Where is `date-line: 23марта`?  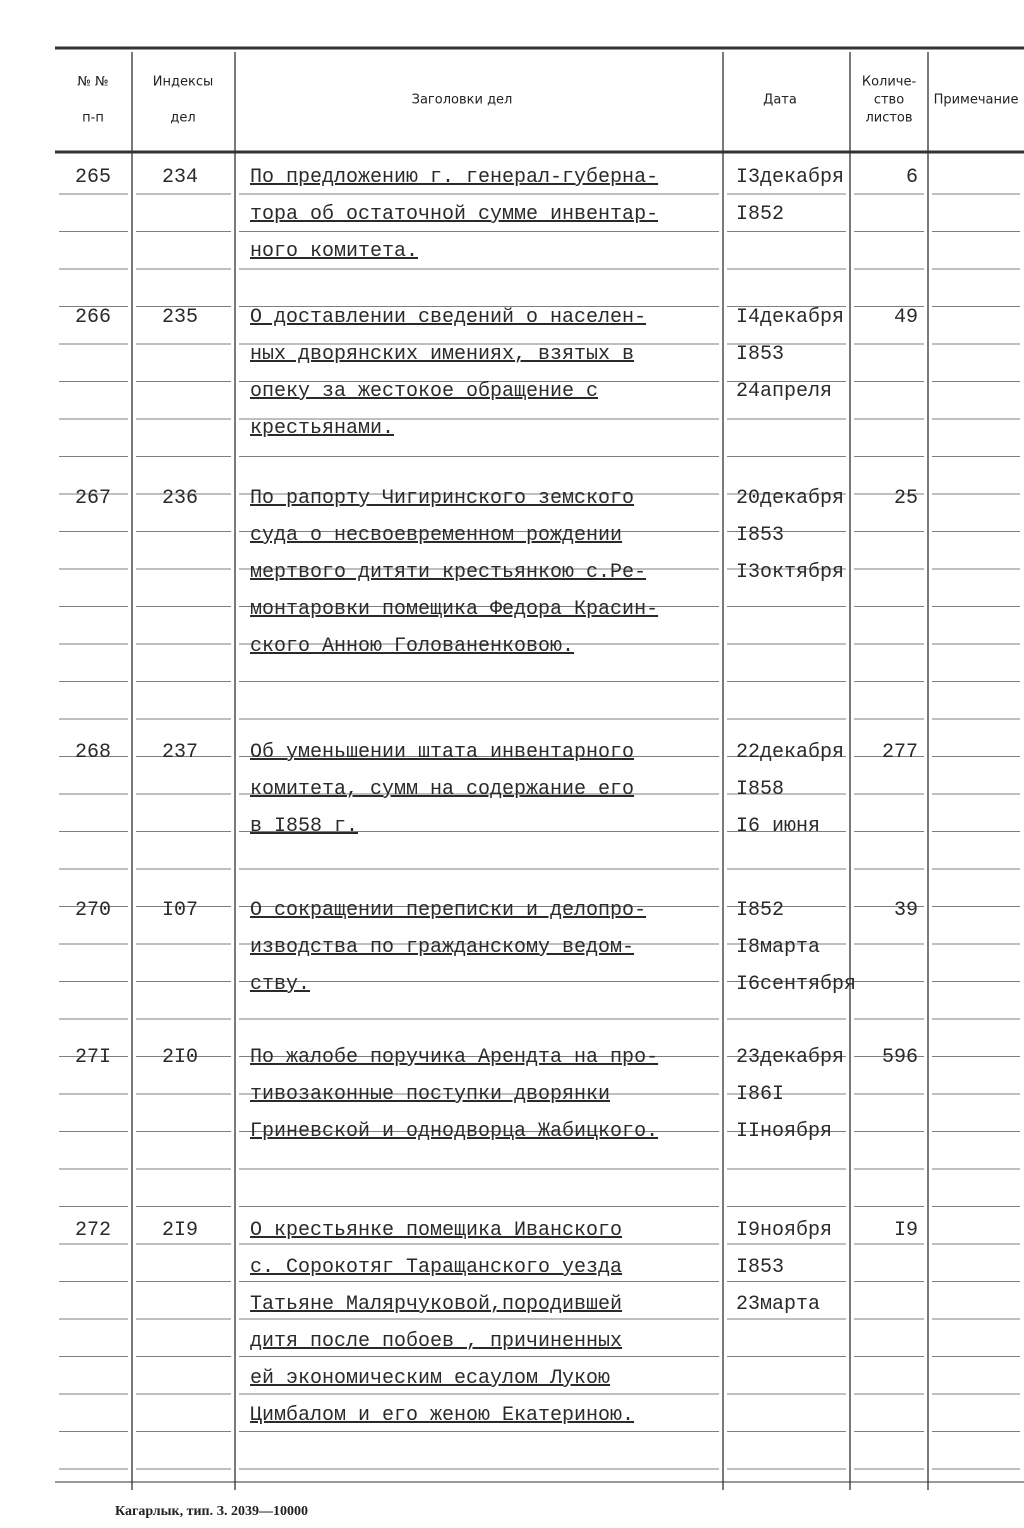
date-line: 23марта is located at coordinates (778, 1304).